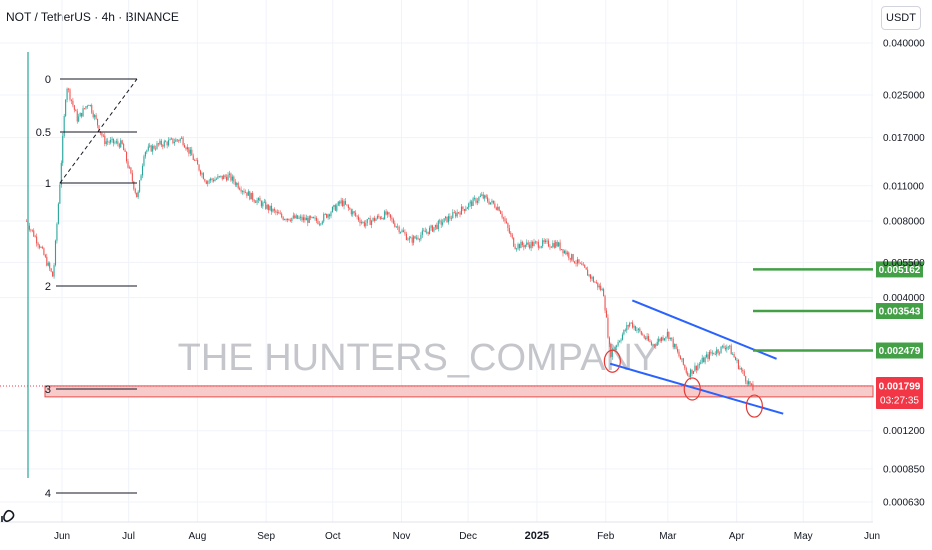 The image size is (932, 550). Describe the element at coordinates (8, 516) in the screenshot. I see `tradingview-logo-icon` at that location.